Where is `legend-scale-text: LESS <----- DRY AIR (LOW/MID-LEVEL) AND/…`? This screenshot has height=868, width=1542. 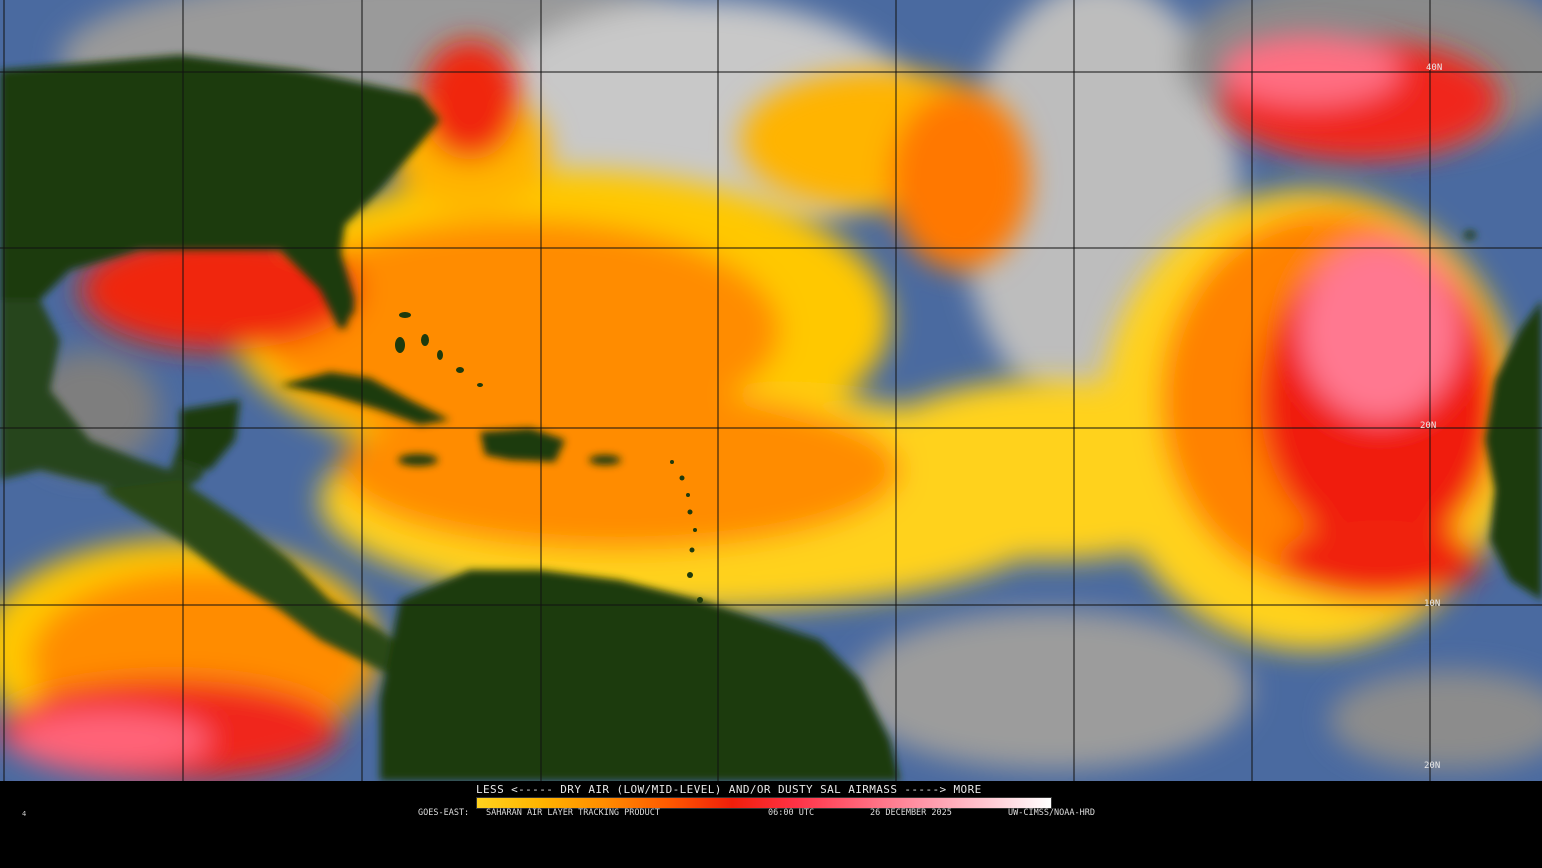
legend-scale-text: LESS <----- DRY AIR (LOW/MID-LEVEL) AND/… is located at coordinates (729, 789).